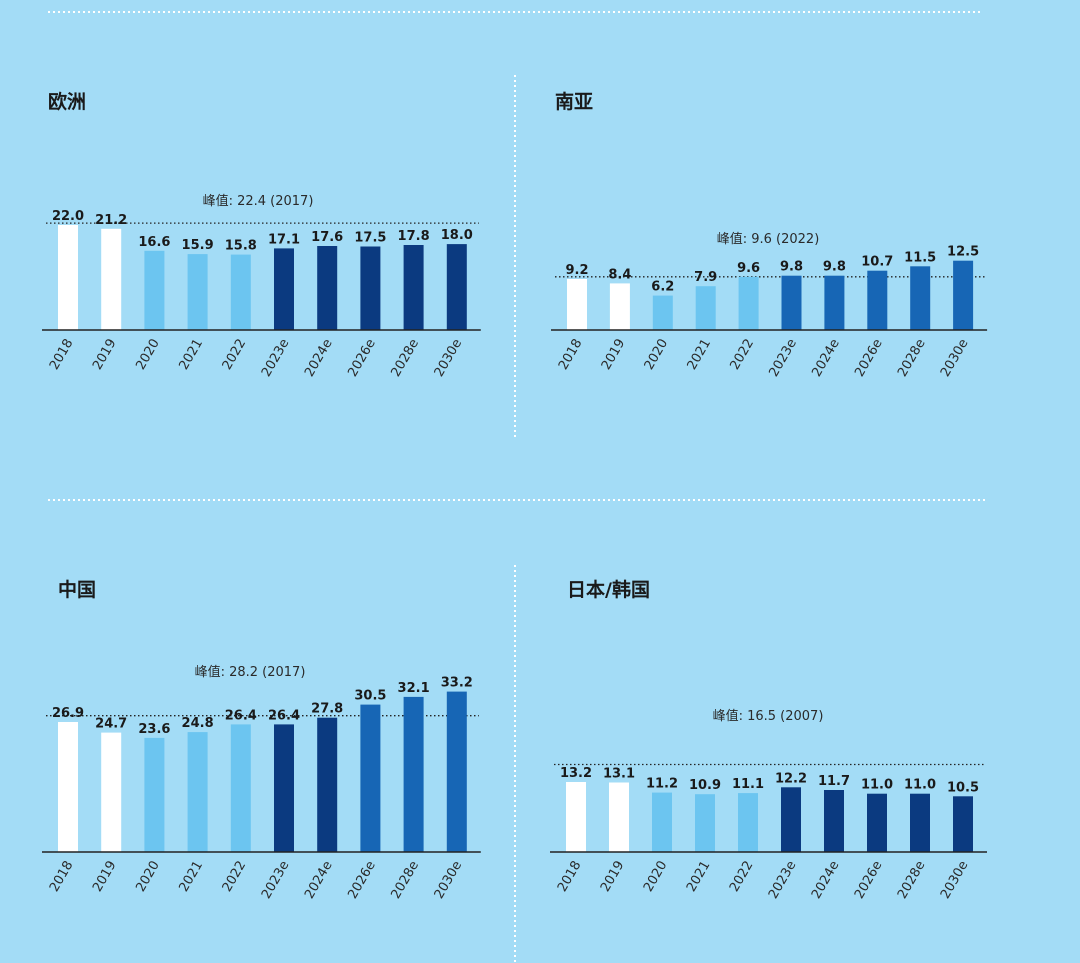 Image resolution: width=1080 pixels, height=963 pixels. What do you see at coordinates (68, 216) in the screenshot?
I see `data-label: 22.0` at bounding box center [68, 216].